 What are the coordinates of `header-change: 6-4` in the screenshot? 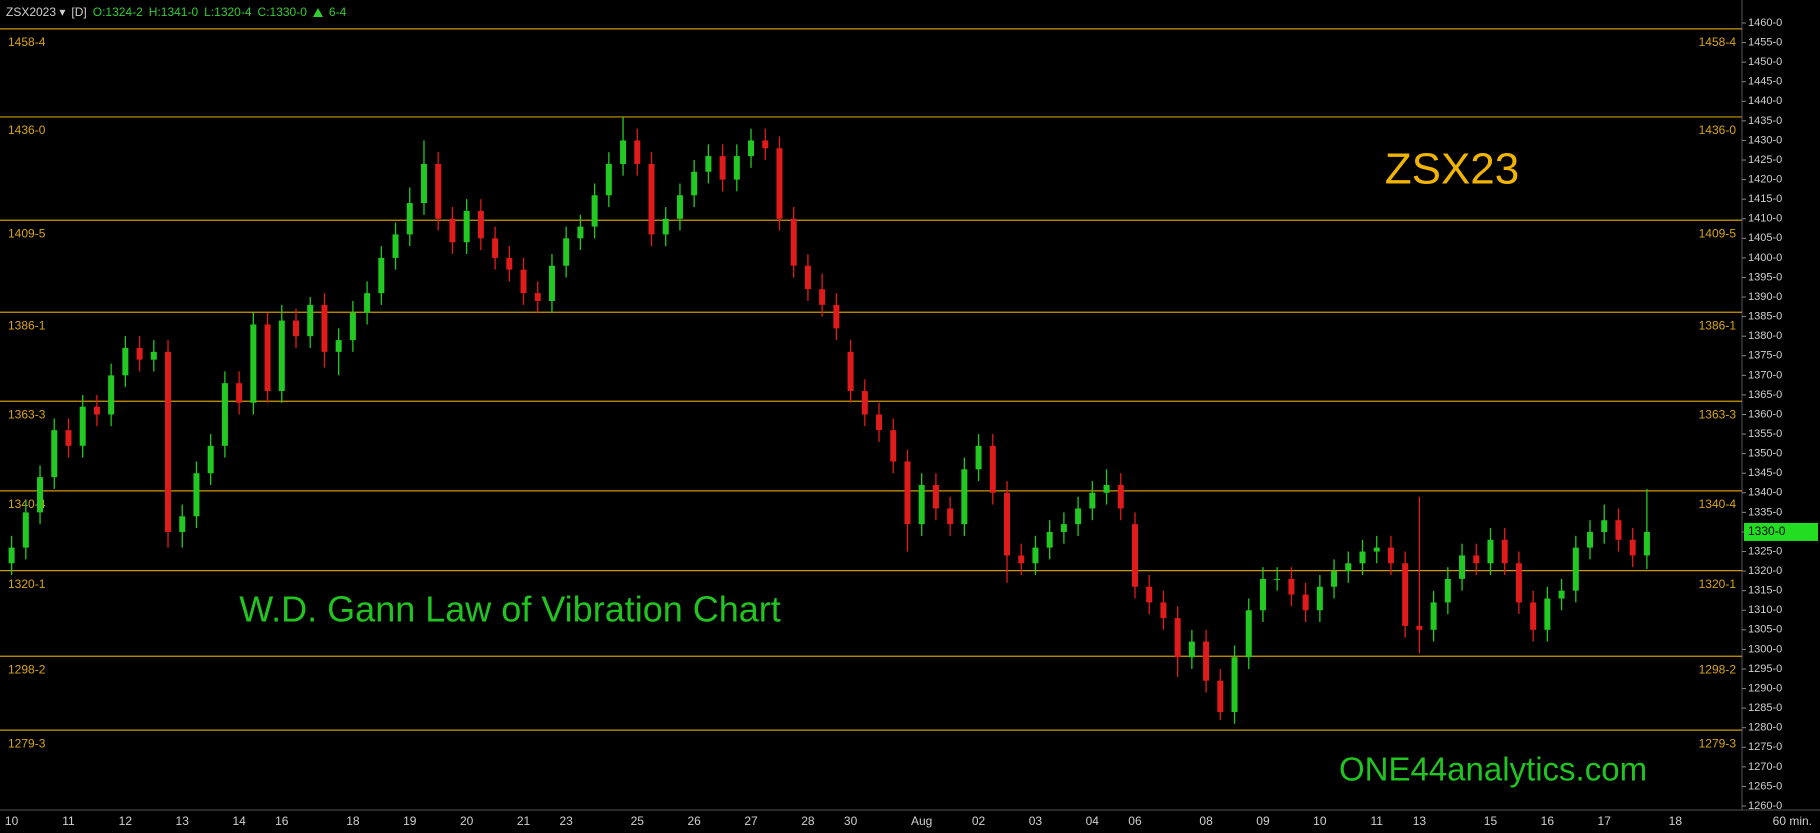 It's located at (337, 12).